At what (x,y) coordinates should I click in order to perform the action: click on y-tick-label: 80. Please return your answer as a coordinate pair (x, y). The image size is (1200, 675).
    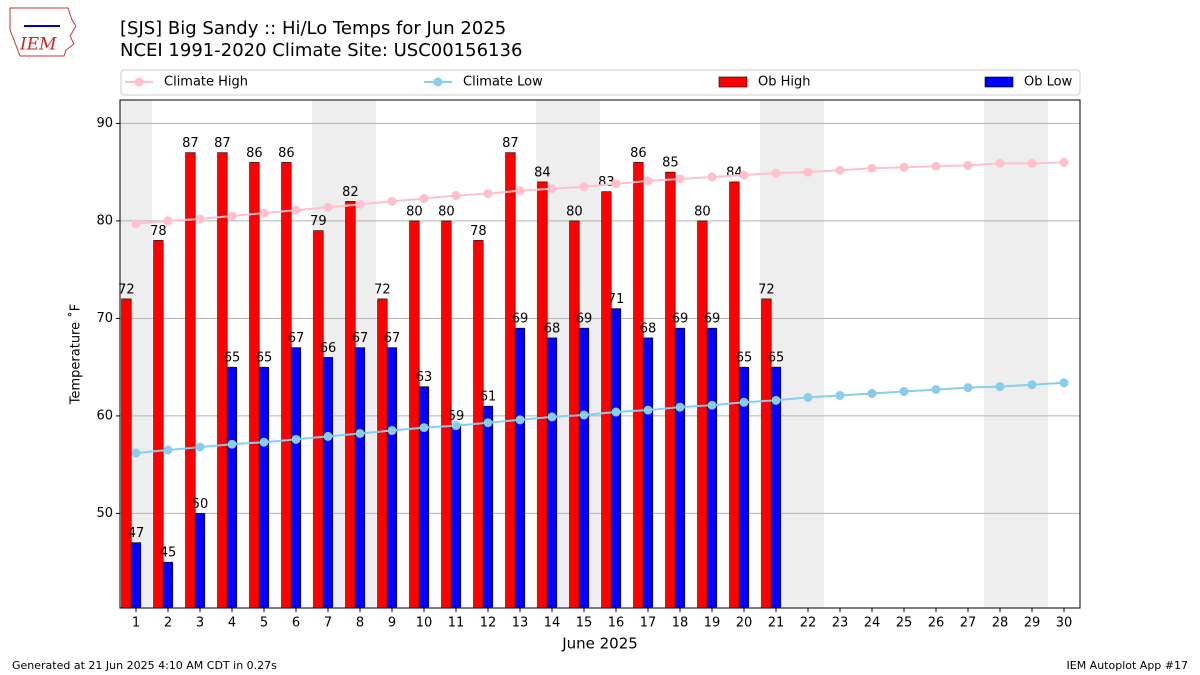
    Looking at the image, I should click on (104, 220).